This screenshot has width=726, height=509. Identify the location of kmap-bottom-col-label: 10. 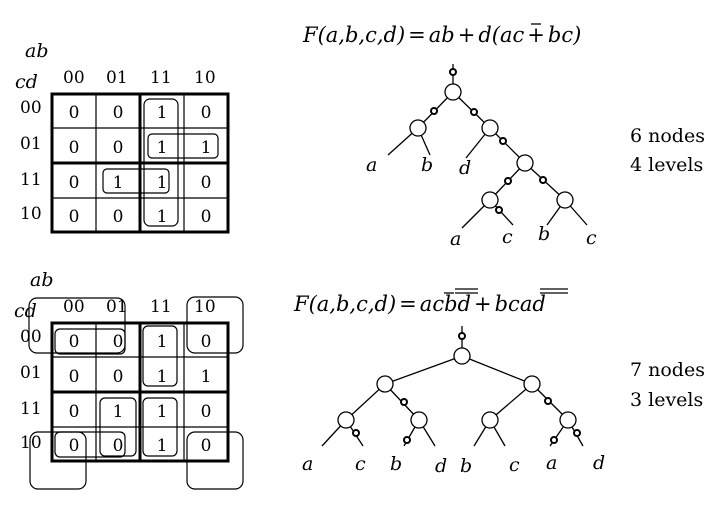
(205, 307).